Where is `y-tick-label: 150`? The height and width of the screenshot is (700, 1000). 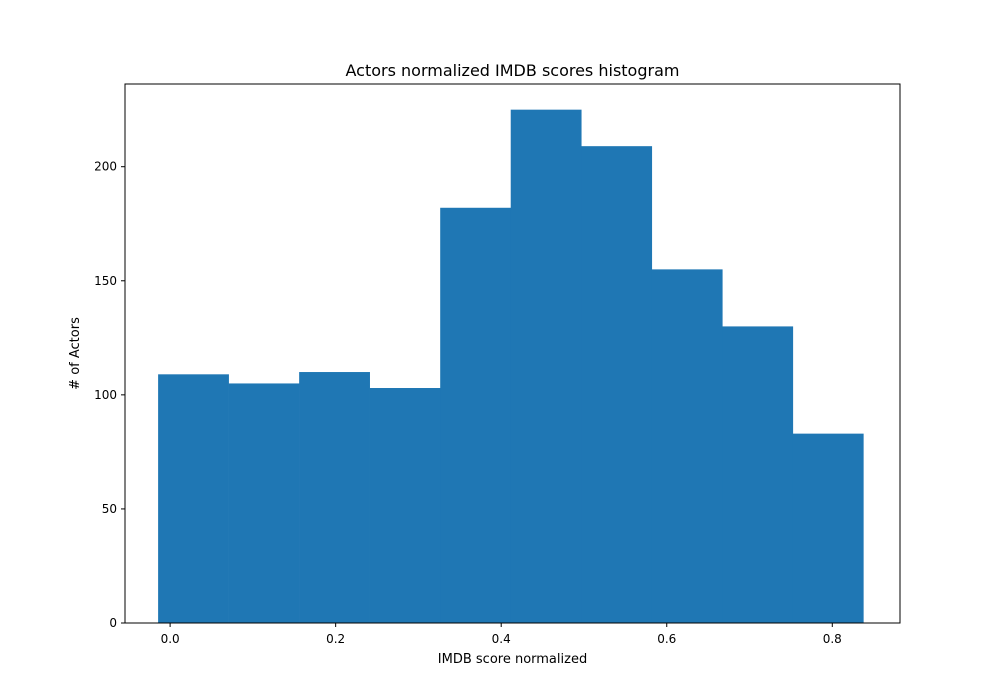
y-tick-label: 150 is located at coordinates (105, 281).